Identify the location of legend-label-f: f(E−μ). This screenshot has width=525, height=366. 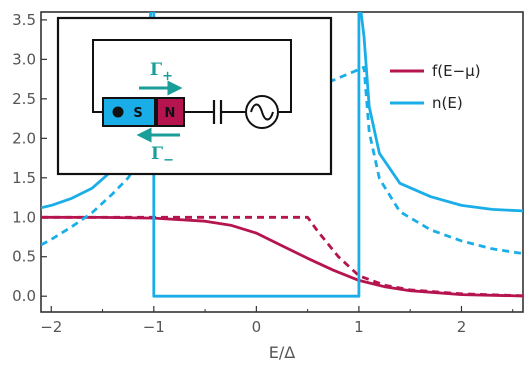
(456, 71).